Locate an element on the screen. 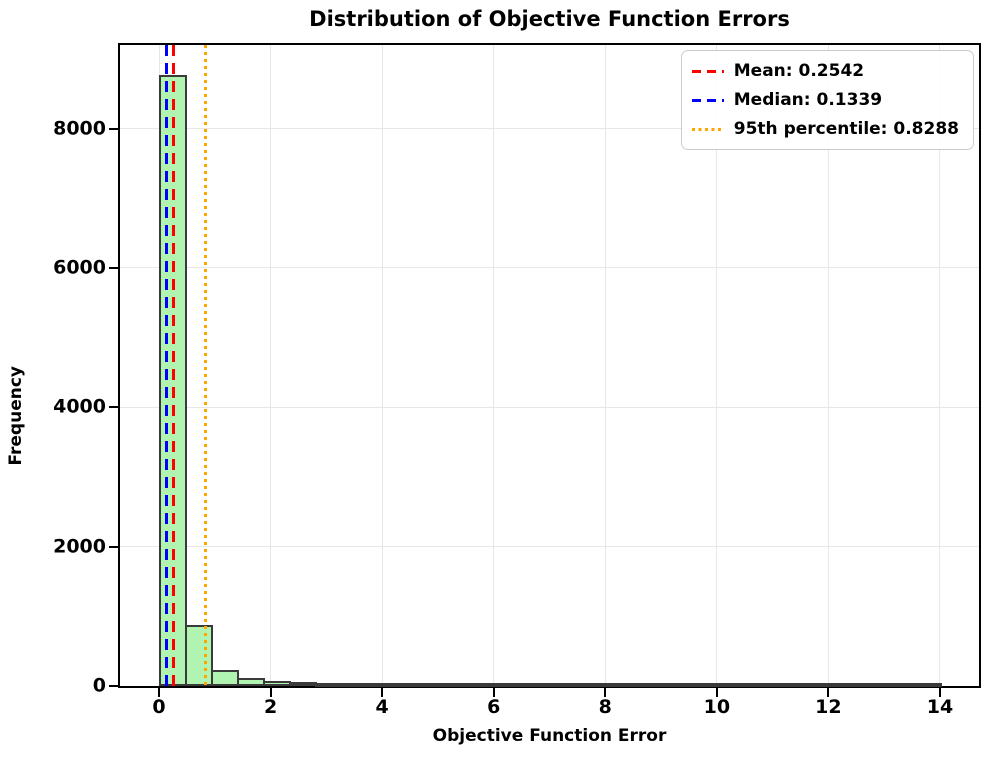  legend-label-p95: 95th percentile: 0.8288 is located at coordinates (846, 129).